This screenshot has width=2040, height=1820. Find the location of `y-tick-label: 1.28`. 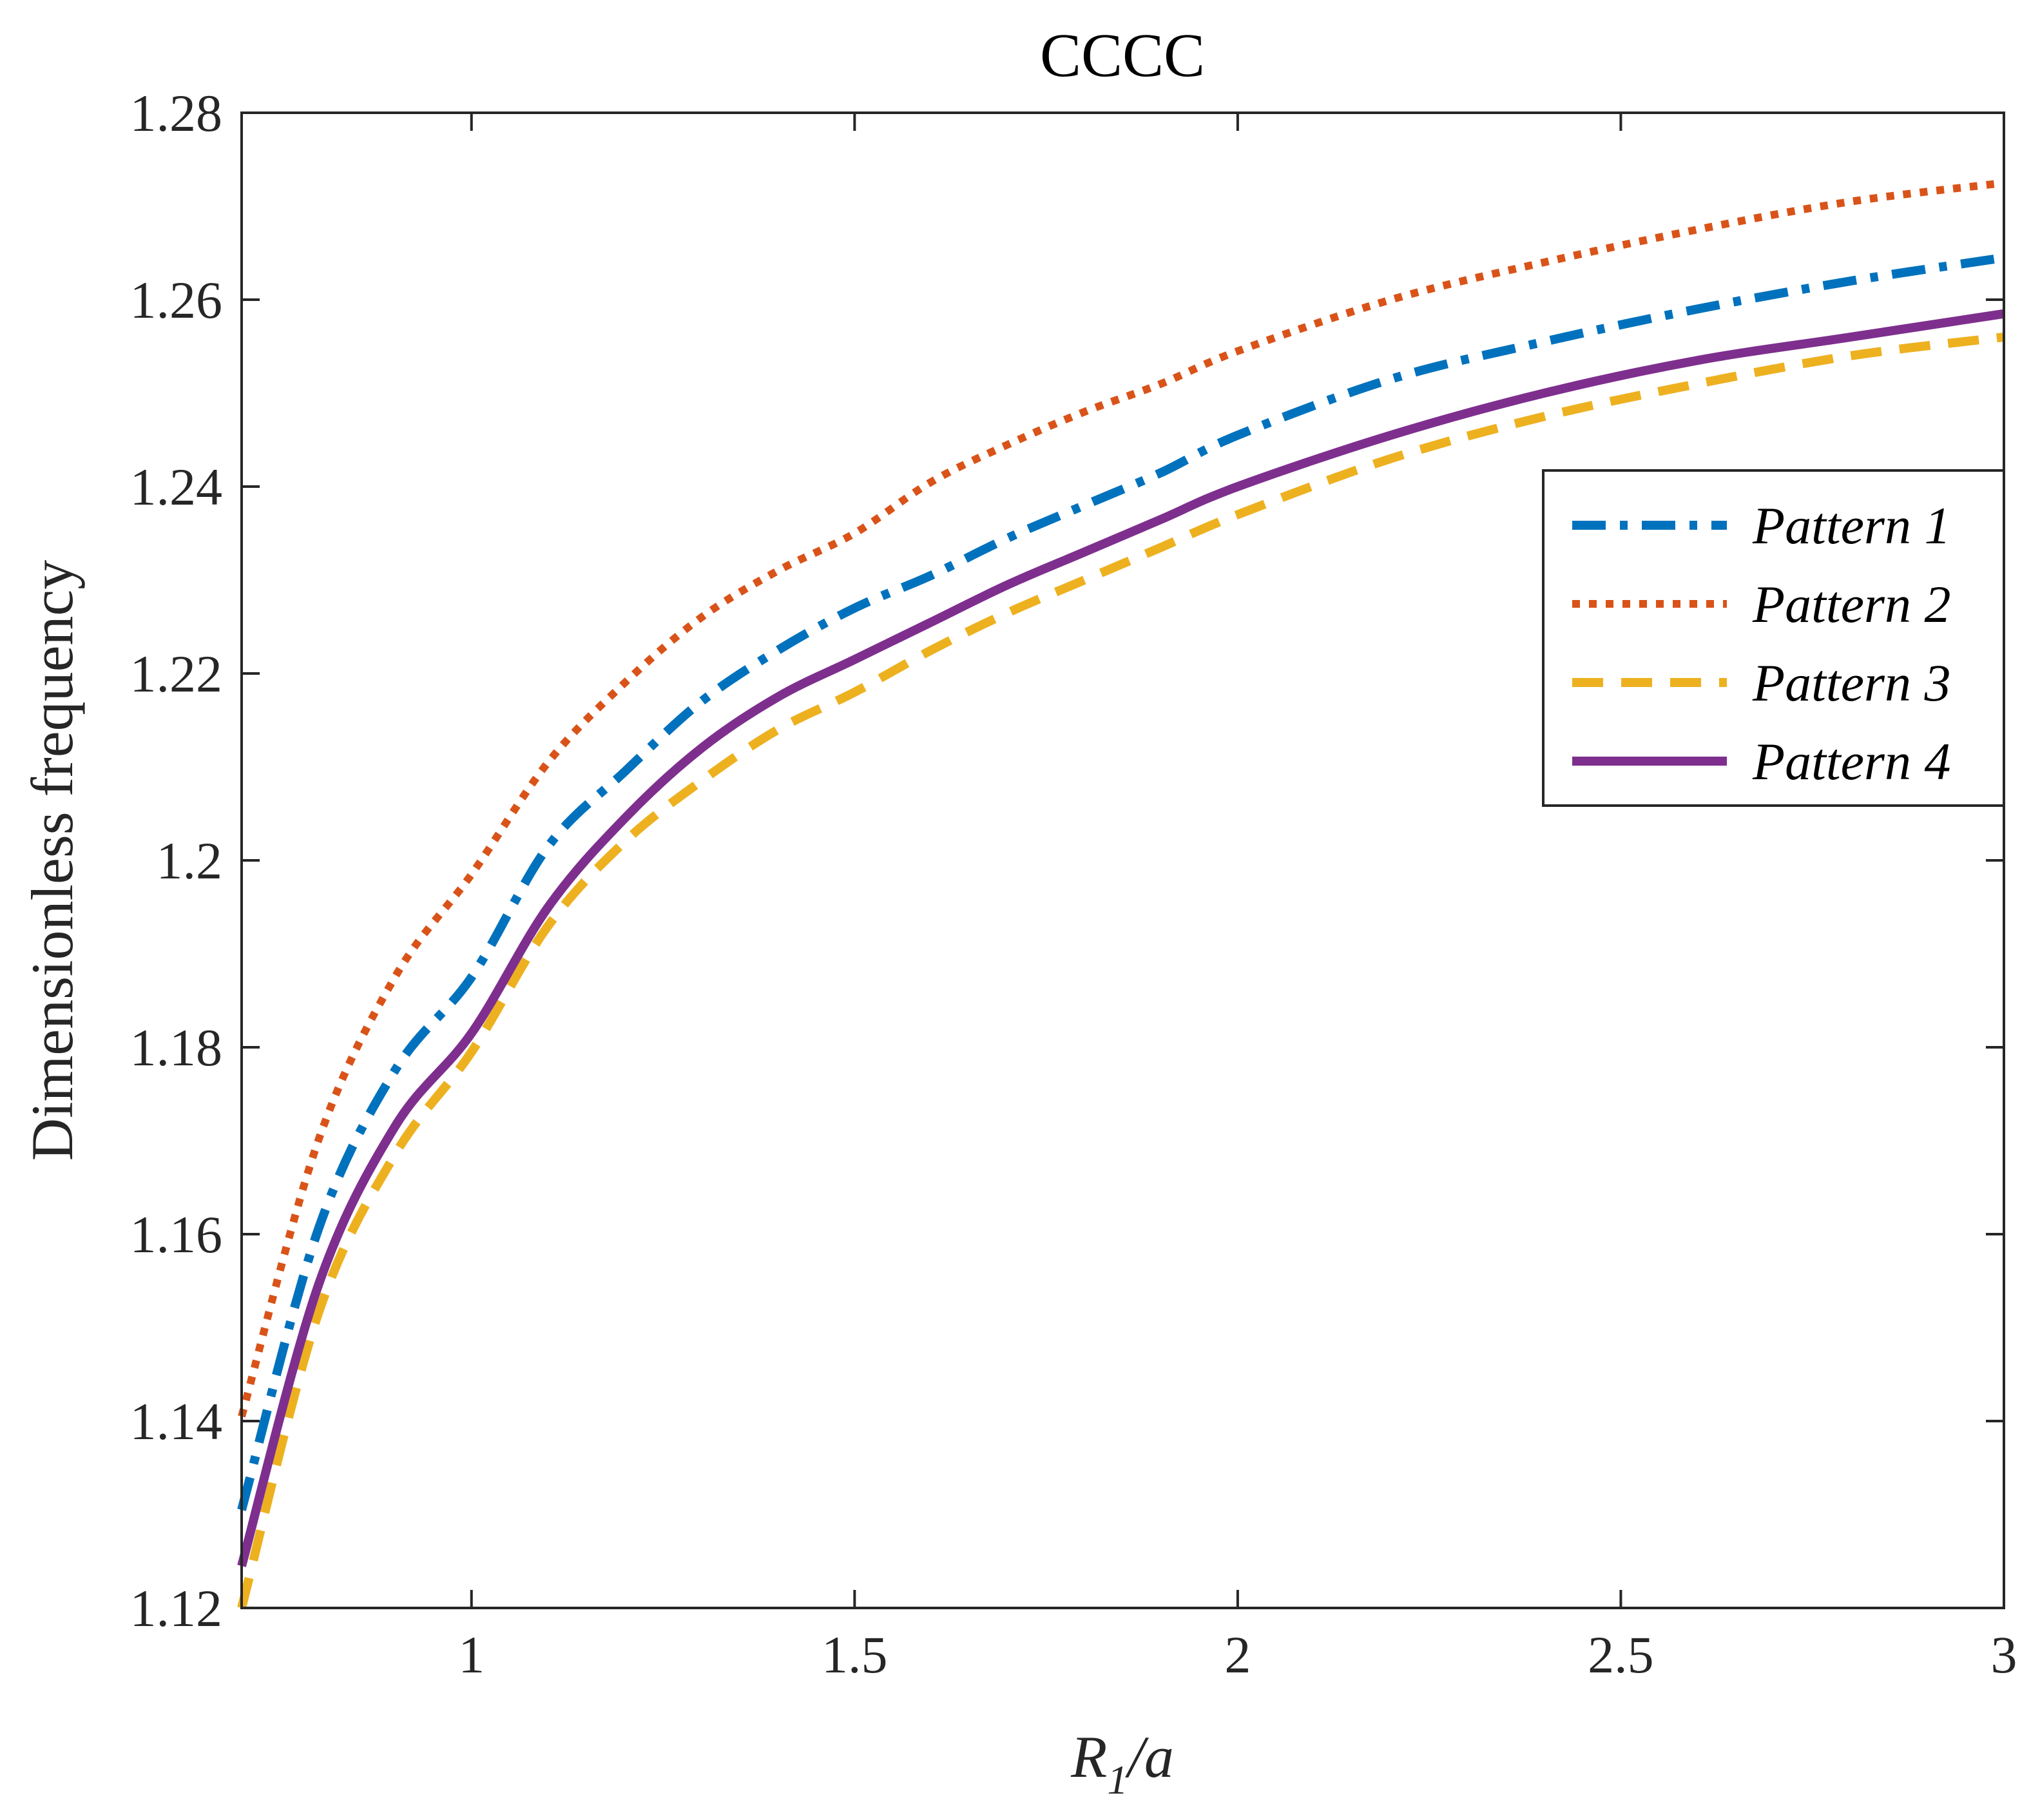

y-tick-label: 1.28 is located at coordinates (176, 113).